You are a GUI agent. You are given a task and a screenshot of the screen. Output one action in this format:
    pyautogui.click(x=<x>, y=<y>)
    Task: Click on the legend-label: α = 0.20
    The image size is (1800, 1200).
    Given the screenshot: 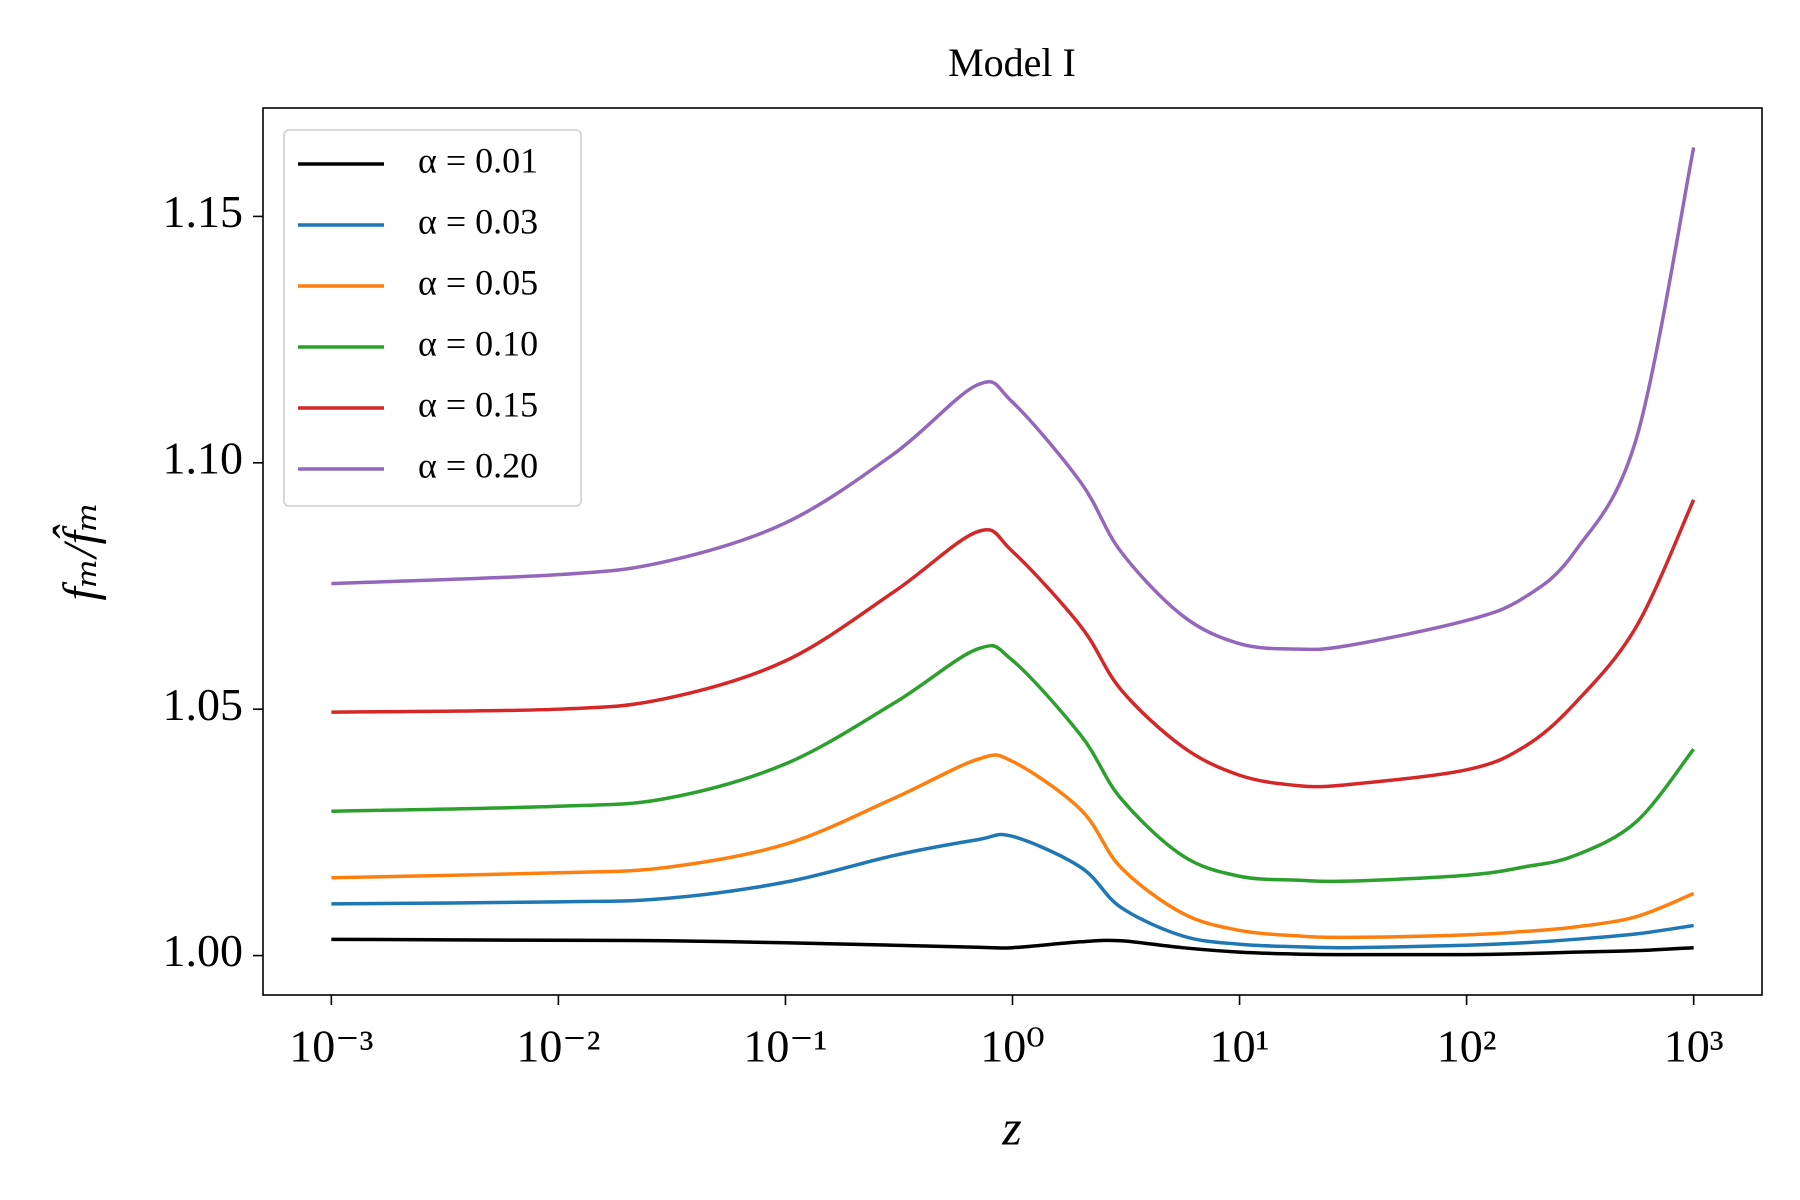 What is the action you would take?
    pyautogui.click(x=478, y=465)
    